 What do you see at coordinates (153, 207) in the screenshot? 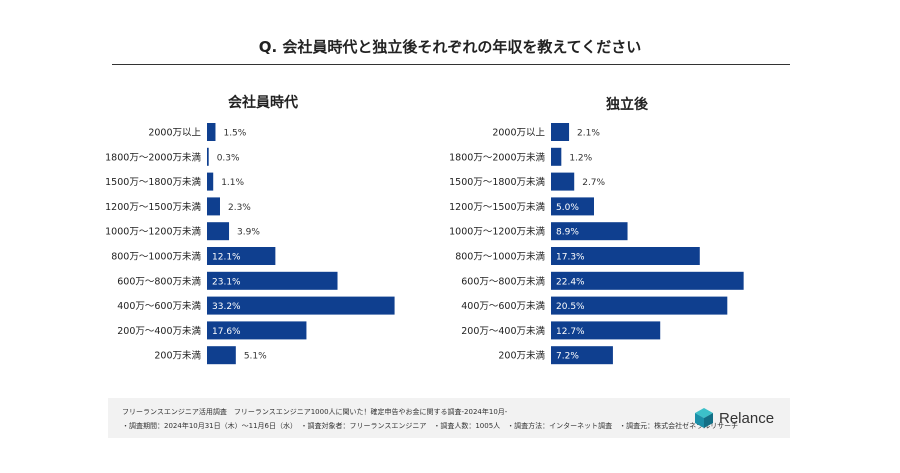
I see `employee-category-label: 1200万〜1500万未満` at bounding box center [153, 207].